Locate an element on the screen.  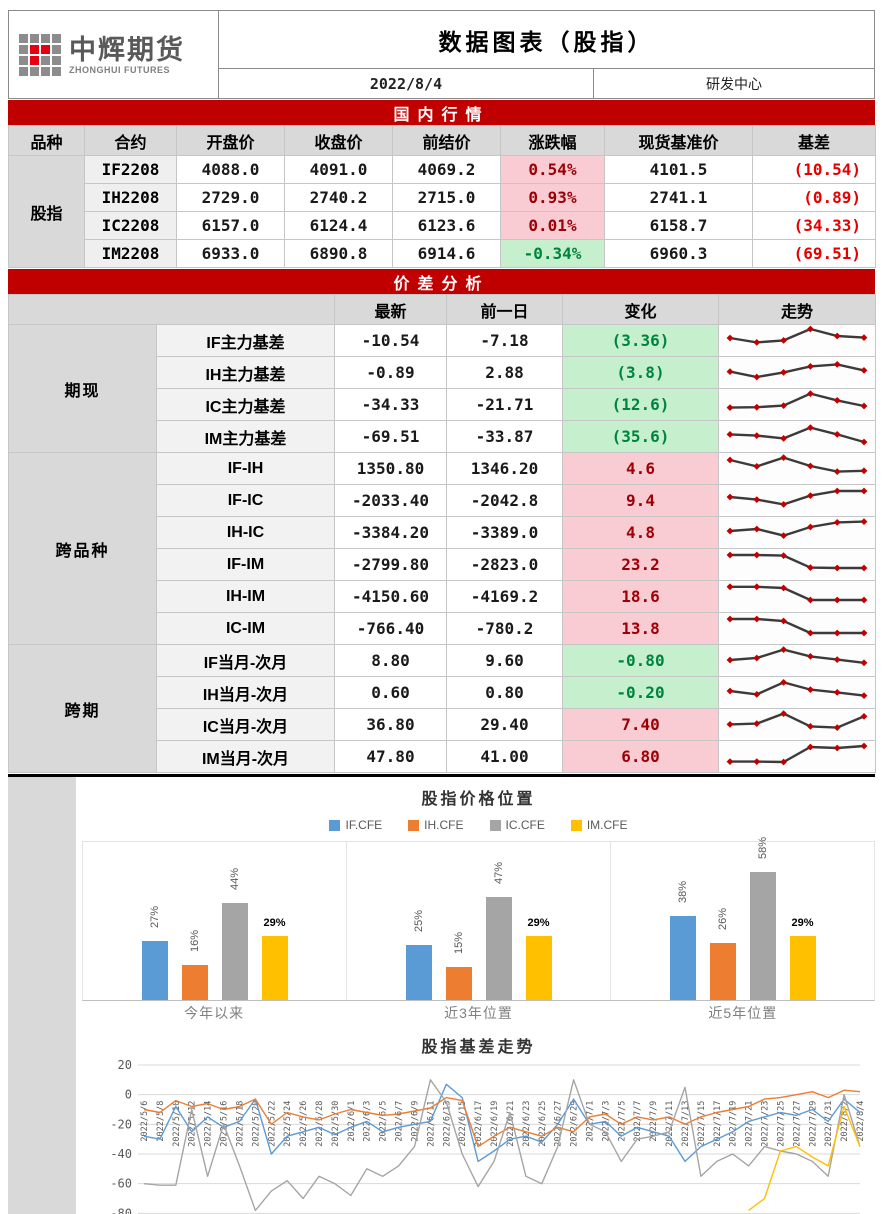
latest-cell: -2033.40 is located at coordinates (390, 500).